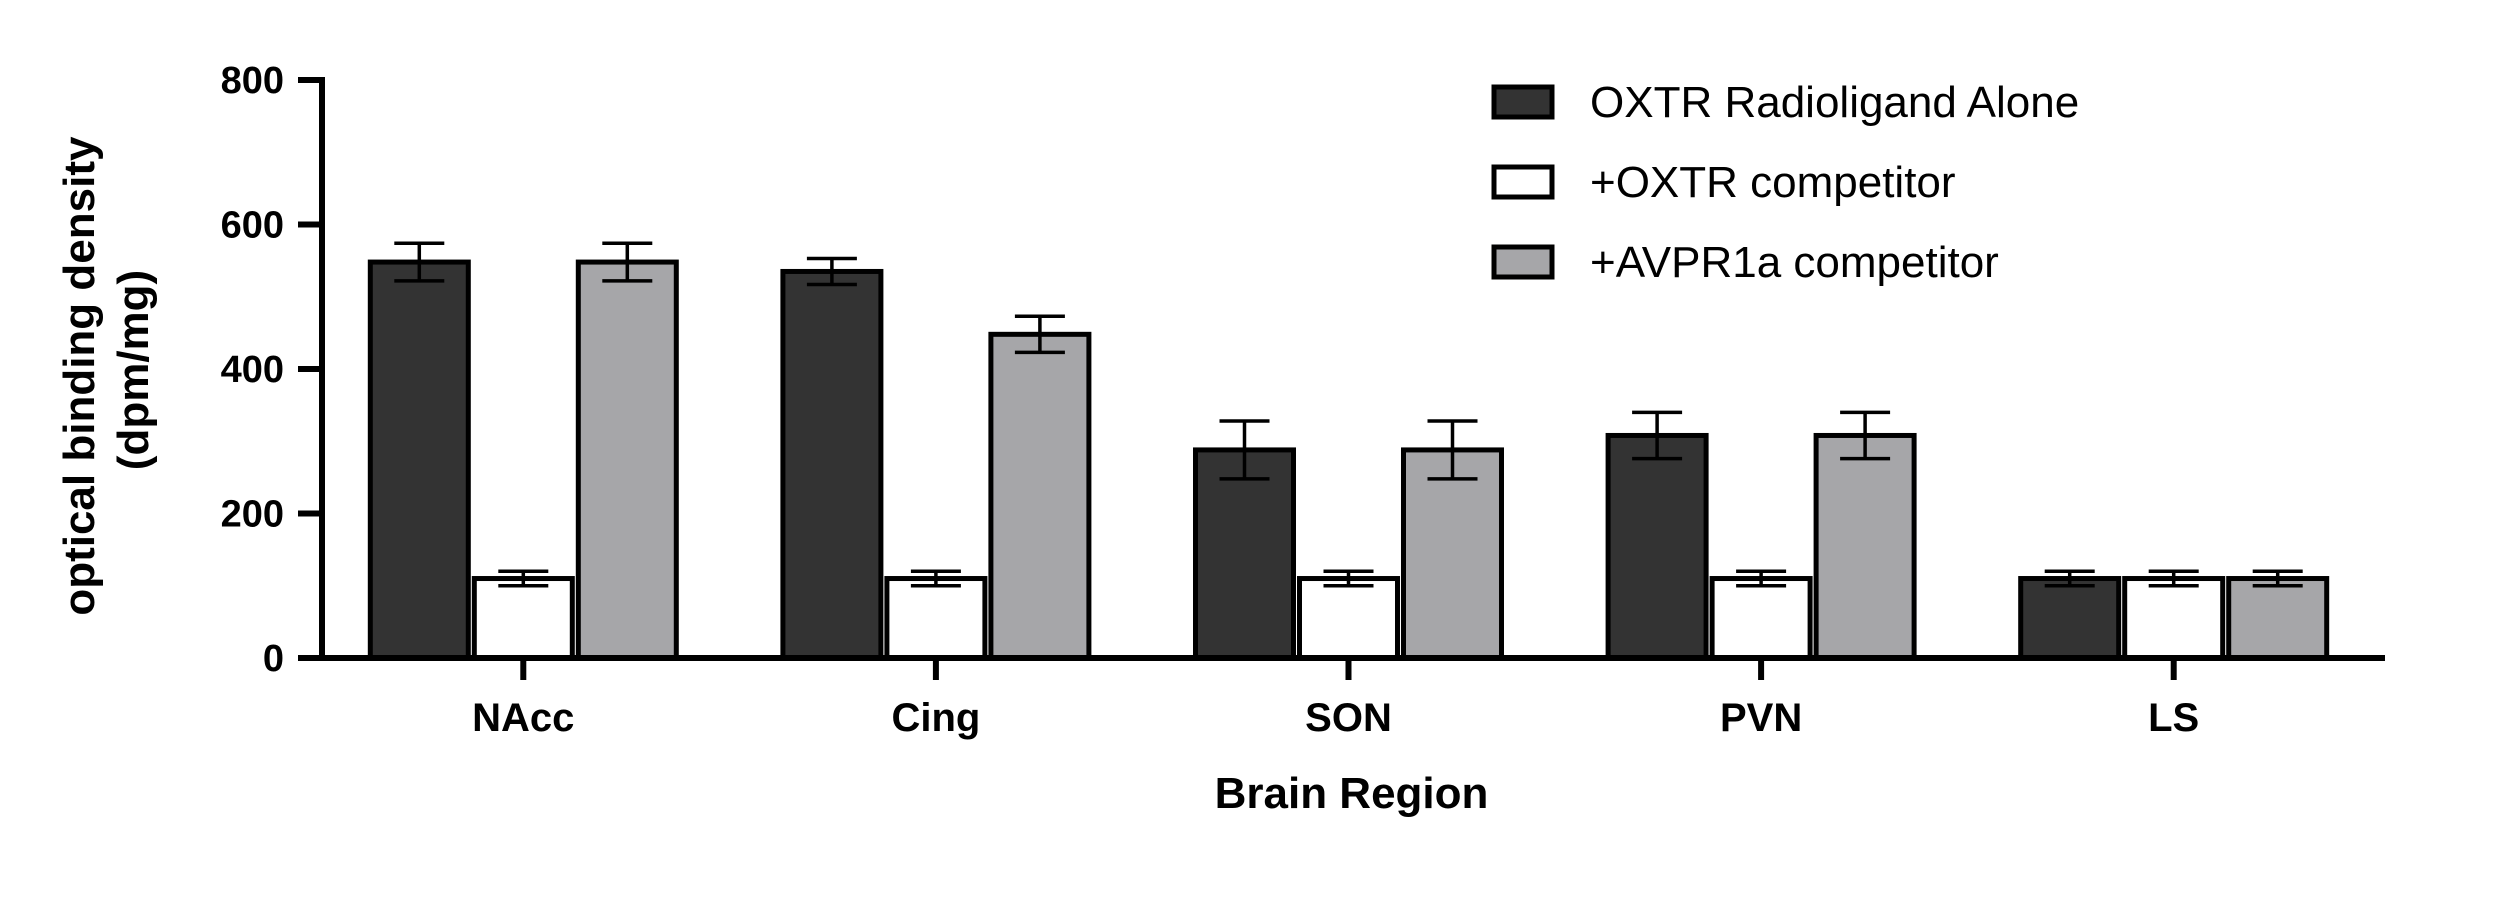 The height and width of the screenshot is (916, 2499). What do you see at coordinates (2173, 718) in the screenshot?
I see `x-tick-label: LS` at bounding box center [2173, 718].